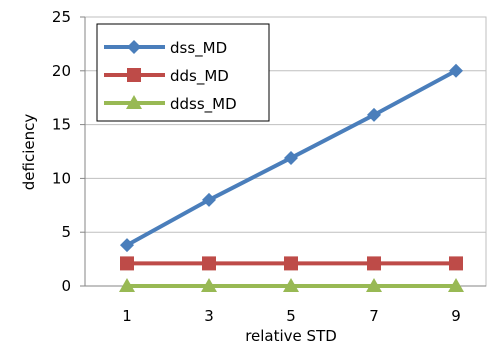  What do you see at coordinates (165, 48) in the screenshot?
I see `legend-item-dss_MD: dss_MD` at bounding box center [165, 48].